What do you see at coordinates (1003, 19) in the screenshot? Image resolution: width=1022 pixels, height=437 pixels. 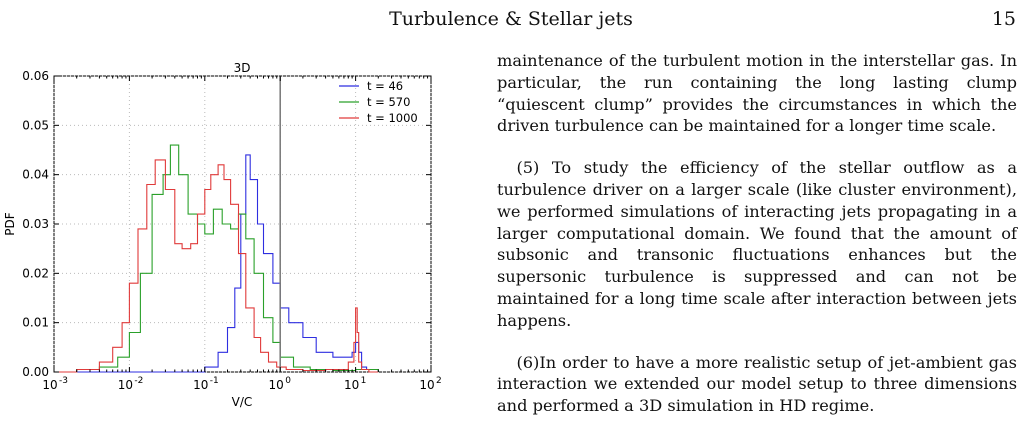 I see `page-number: 15` at bounding box center [1003, 19].